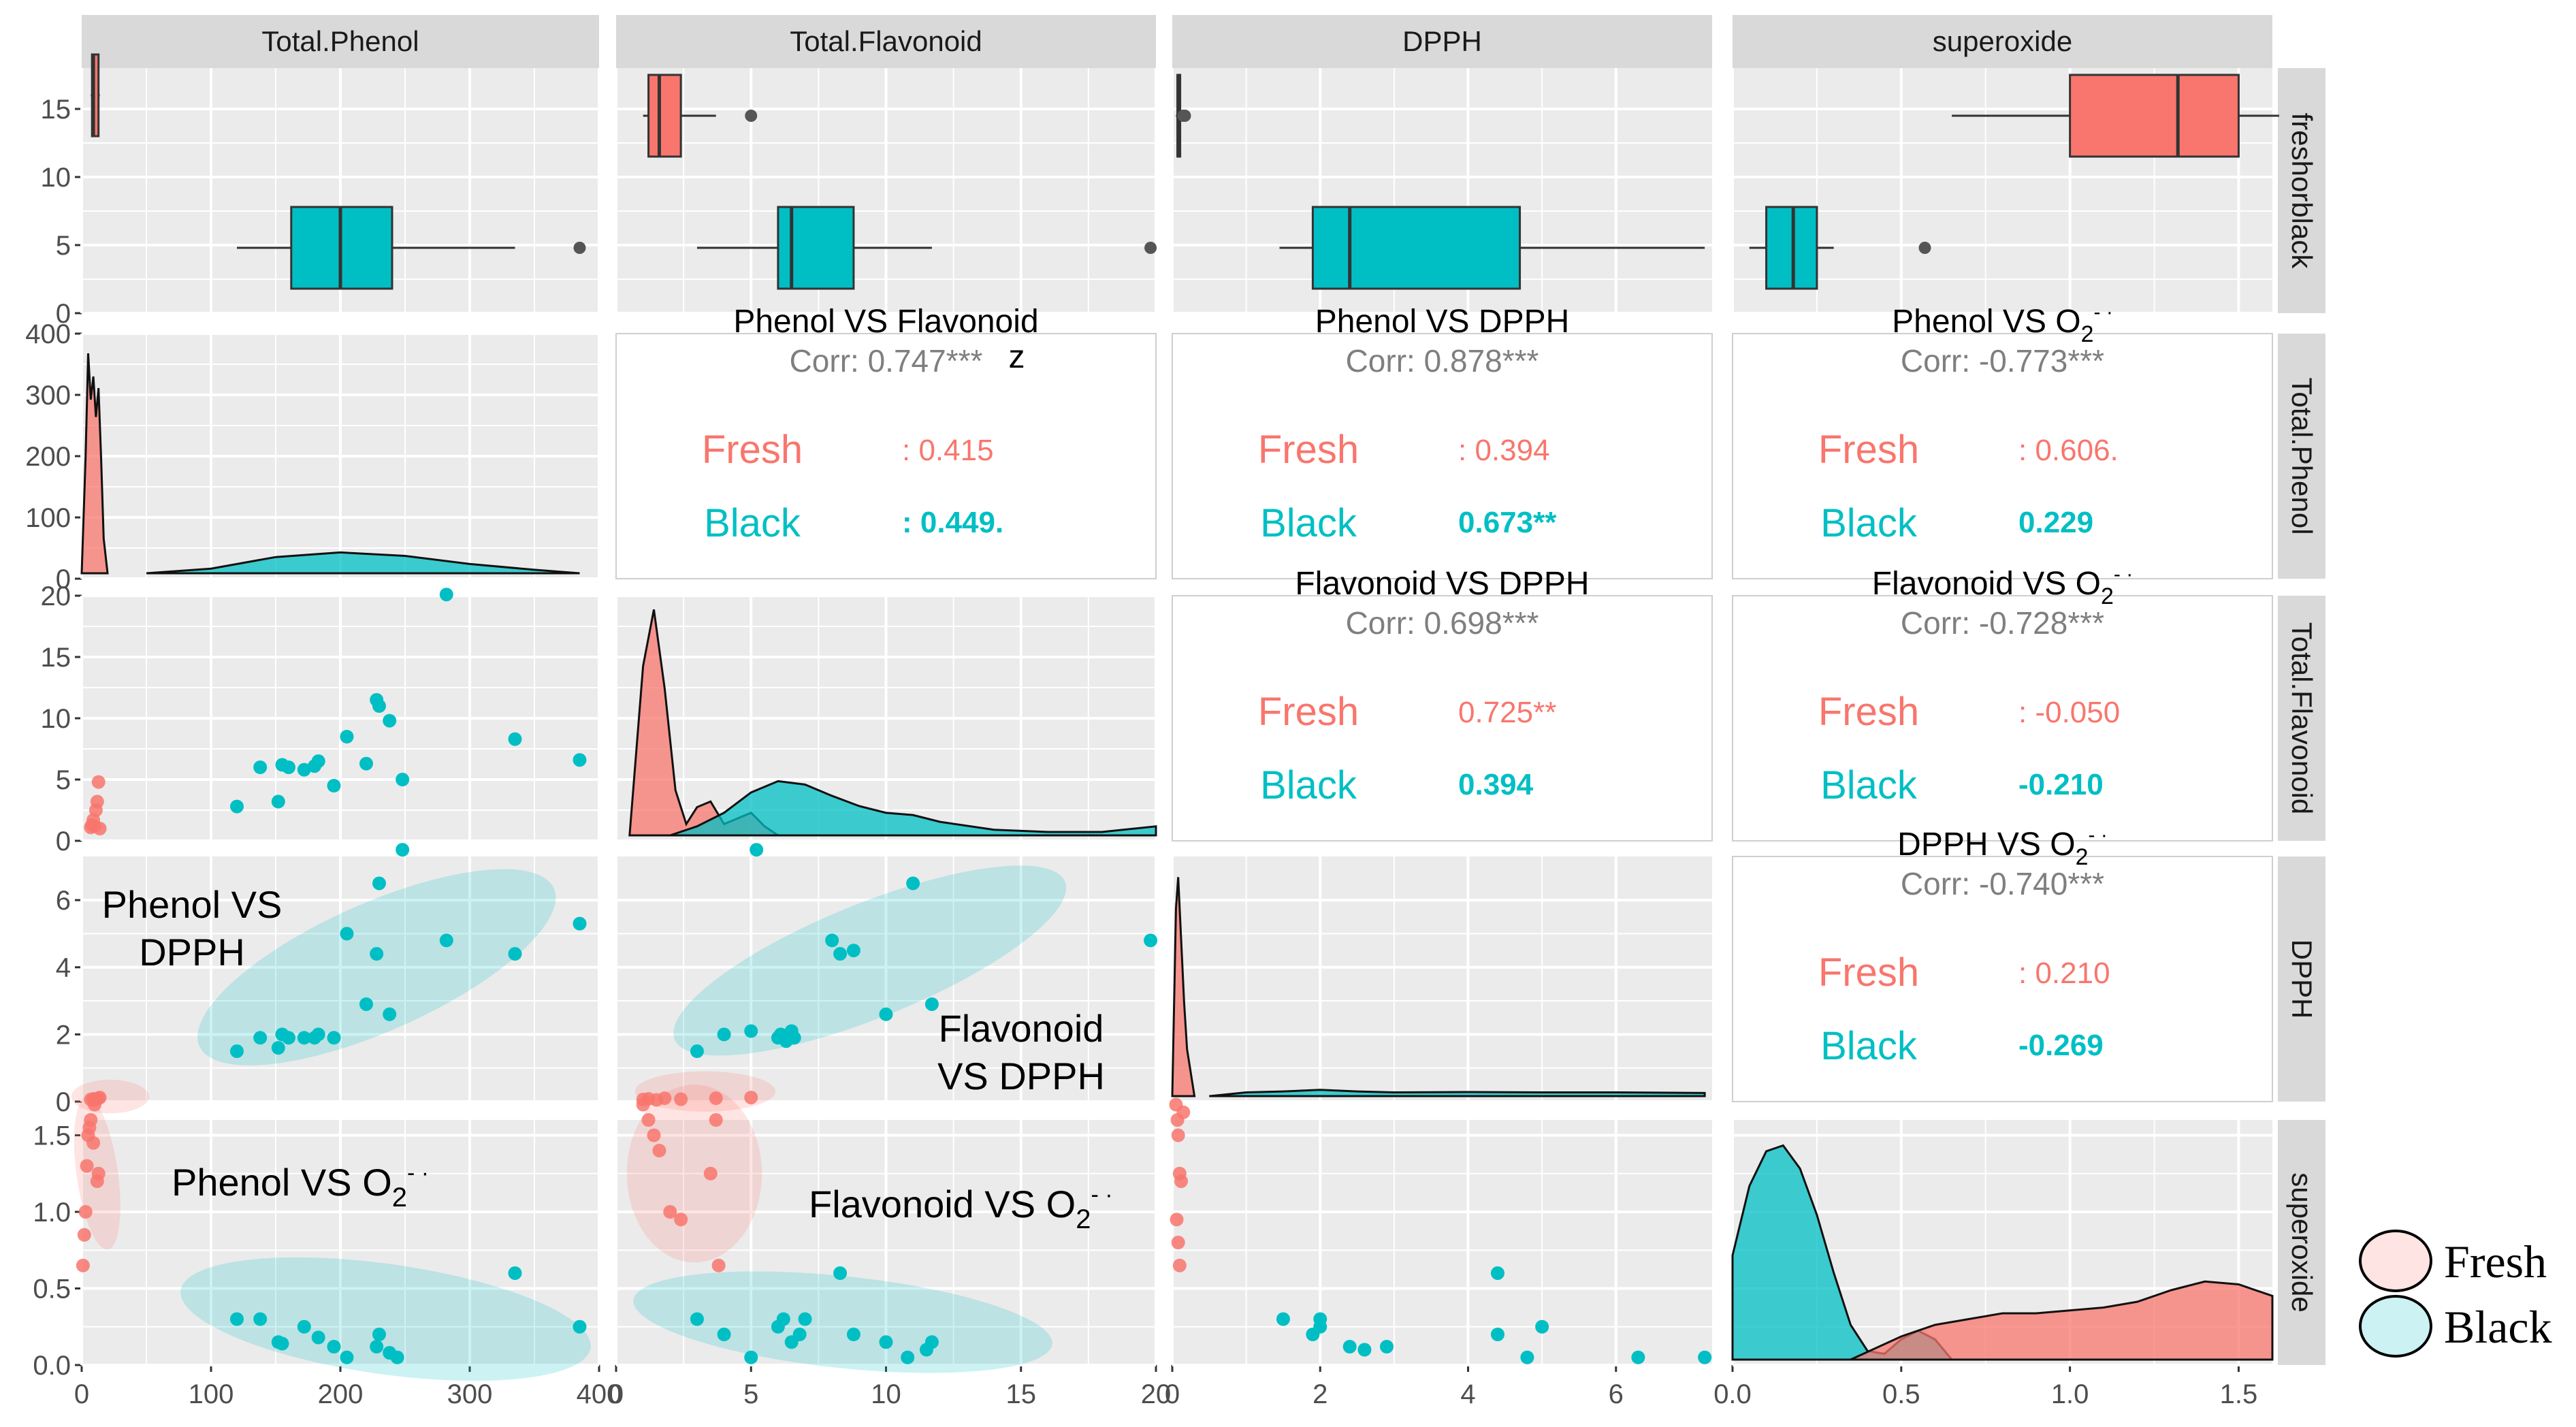 This screenshot has width=2576, height=1427. Describe the element at coordinates (2088, 334) in the screenshot. I see `corr-title-subscript: 2` at that location.